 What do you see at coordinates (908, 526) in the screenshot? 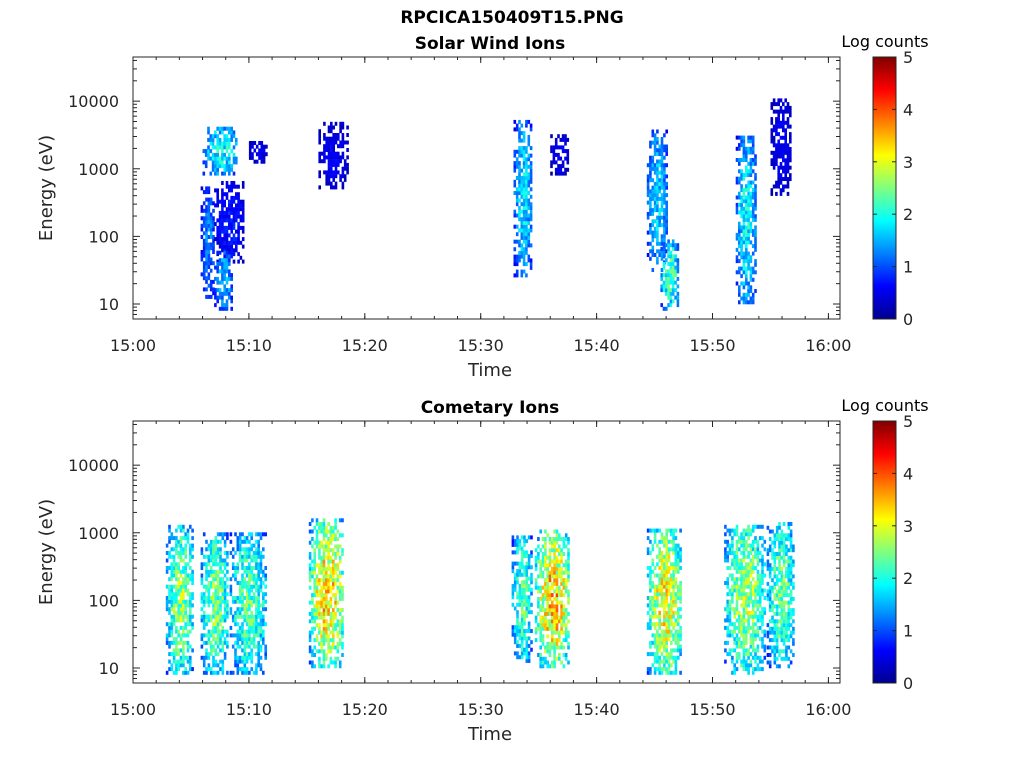
I see `colorbar-tick-label: 3` at bounding box center [908, 526].